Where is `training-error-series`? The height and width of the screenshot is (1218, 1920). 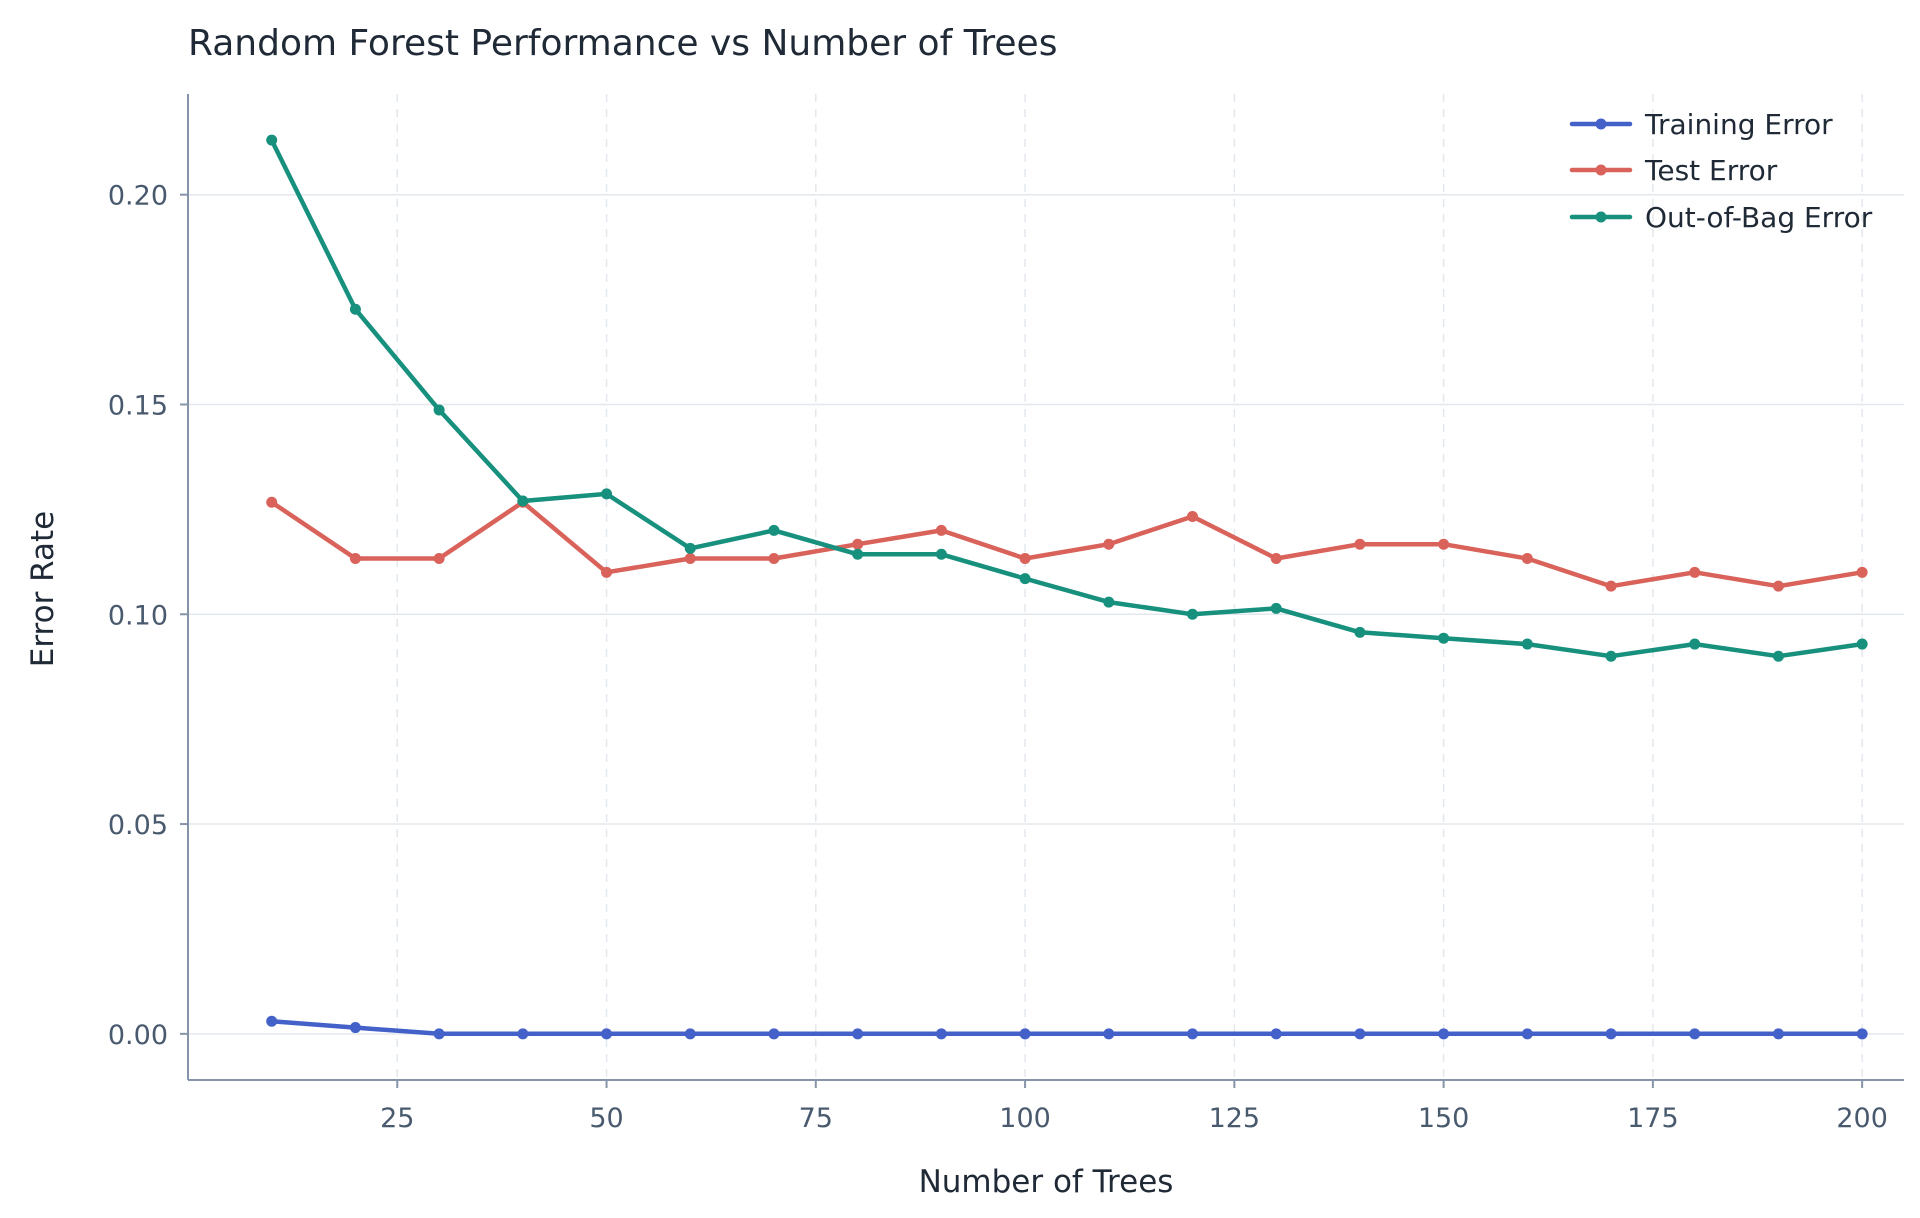
training-error-series is located at coordinates (1067, 1027).